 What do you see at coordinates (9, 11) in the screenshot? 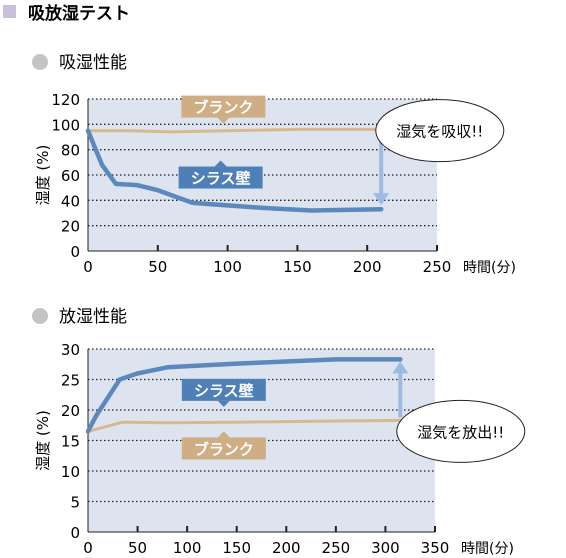
I see `title-bullet` at bounding box center [9, 11].